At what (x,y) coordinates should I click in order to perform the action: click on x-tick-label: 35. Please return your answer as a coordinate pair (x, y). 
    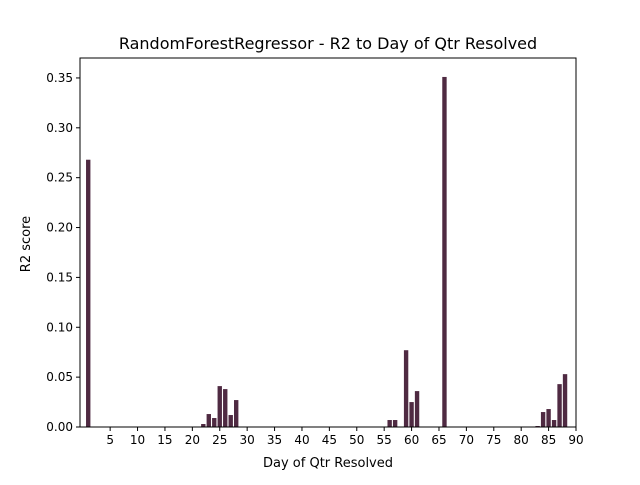
    Looking at the image, I should click on (274, 440).